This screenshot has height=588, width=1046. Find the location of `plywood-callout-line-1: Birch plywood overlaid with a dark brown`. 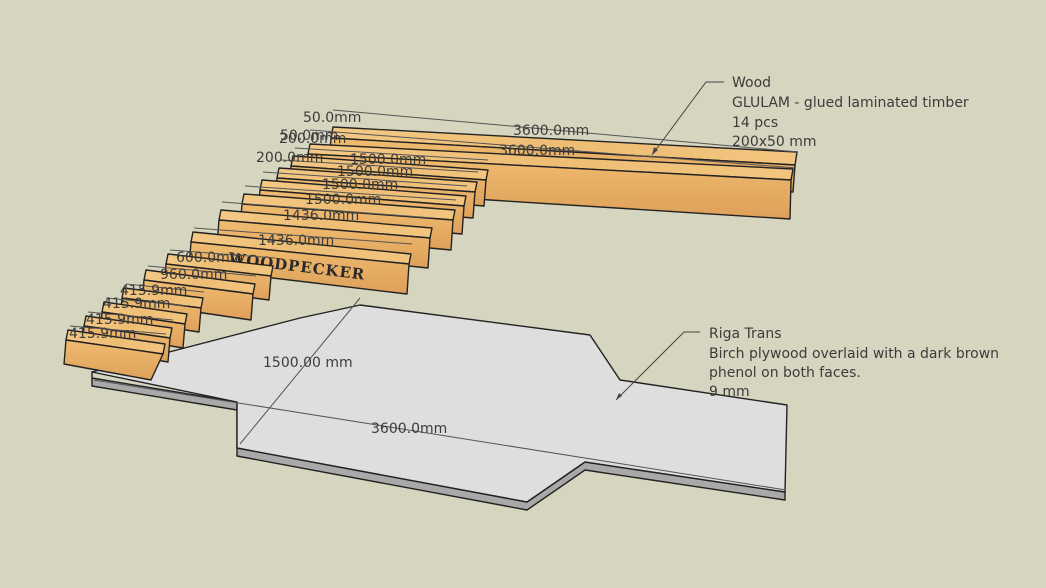

plywood-callout-line-1: Birch plywood overlaid with a dark brown is located at coordinates (854, 354).